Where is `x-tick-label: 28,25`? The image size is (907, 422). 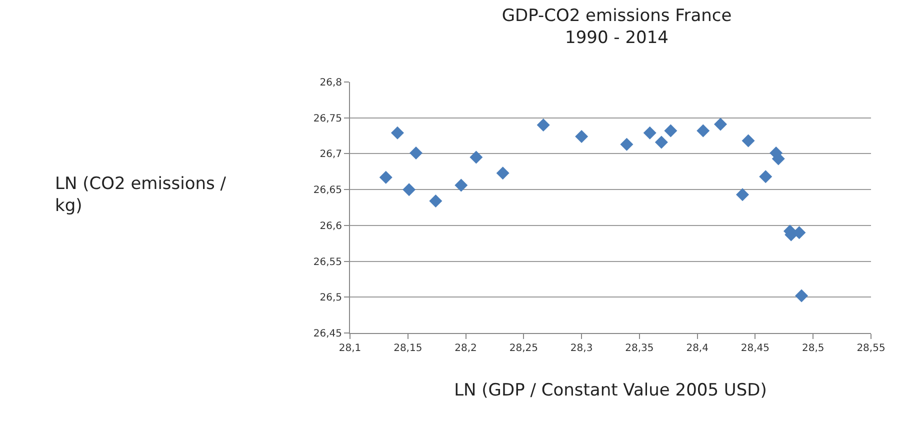
x-tick-label: 28,25 is located at coordinates (523, 348).